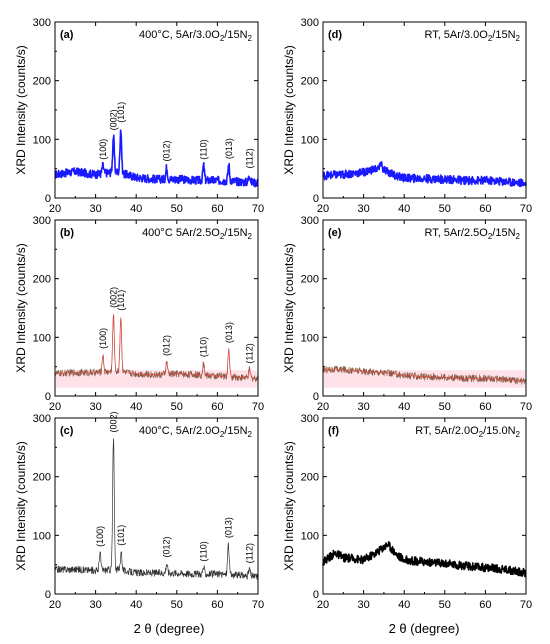 This screenshot has width=550, height=644. What do you see at coordinates (467, 432) in the screenshot?
I see `condition-label: RT, 5Ar/2.0O2/15.0N2` at bounding box center [467, 432].